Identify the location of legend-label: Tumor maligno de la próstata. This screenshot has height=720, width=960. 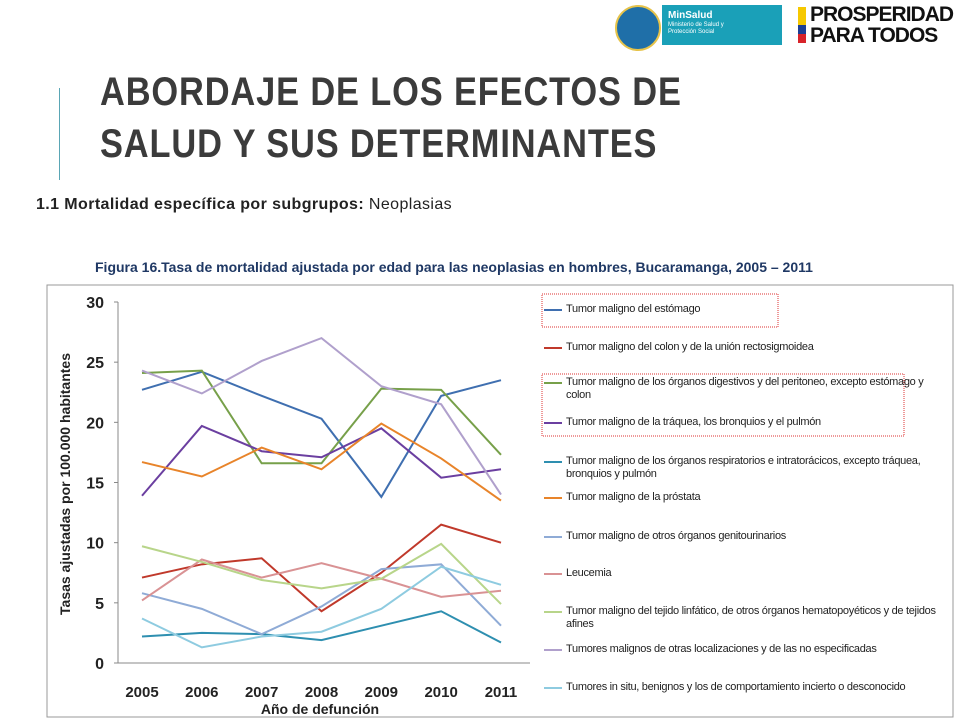
(633, 497).